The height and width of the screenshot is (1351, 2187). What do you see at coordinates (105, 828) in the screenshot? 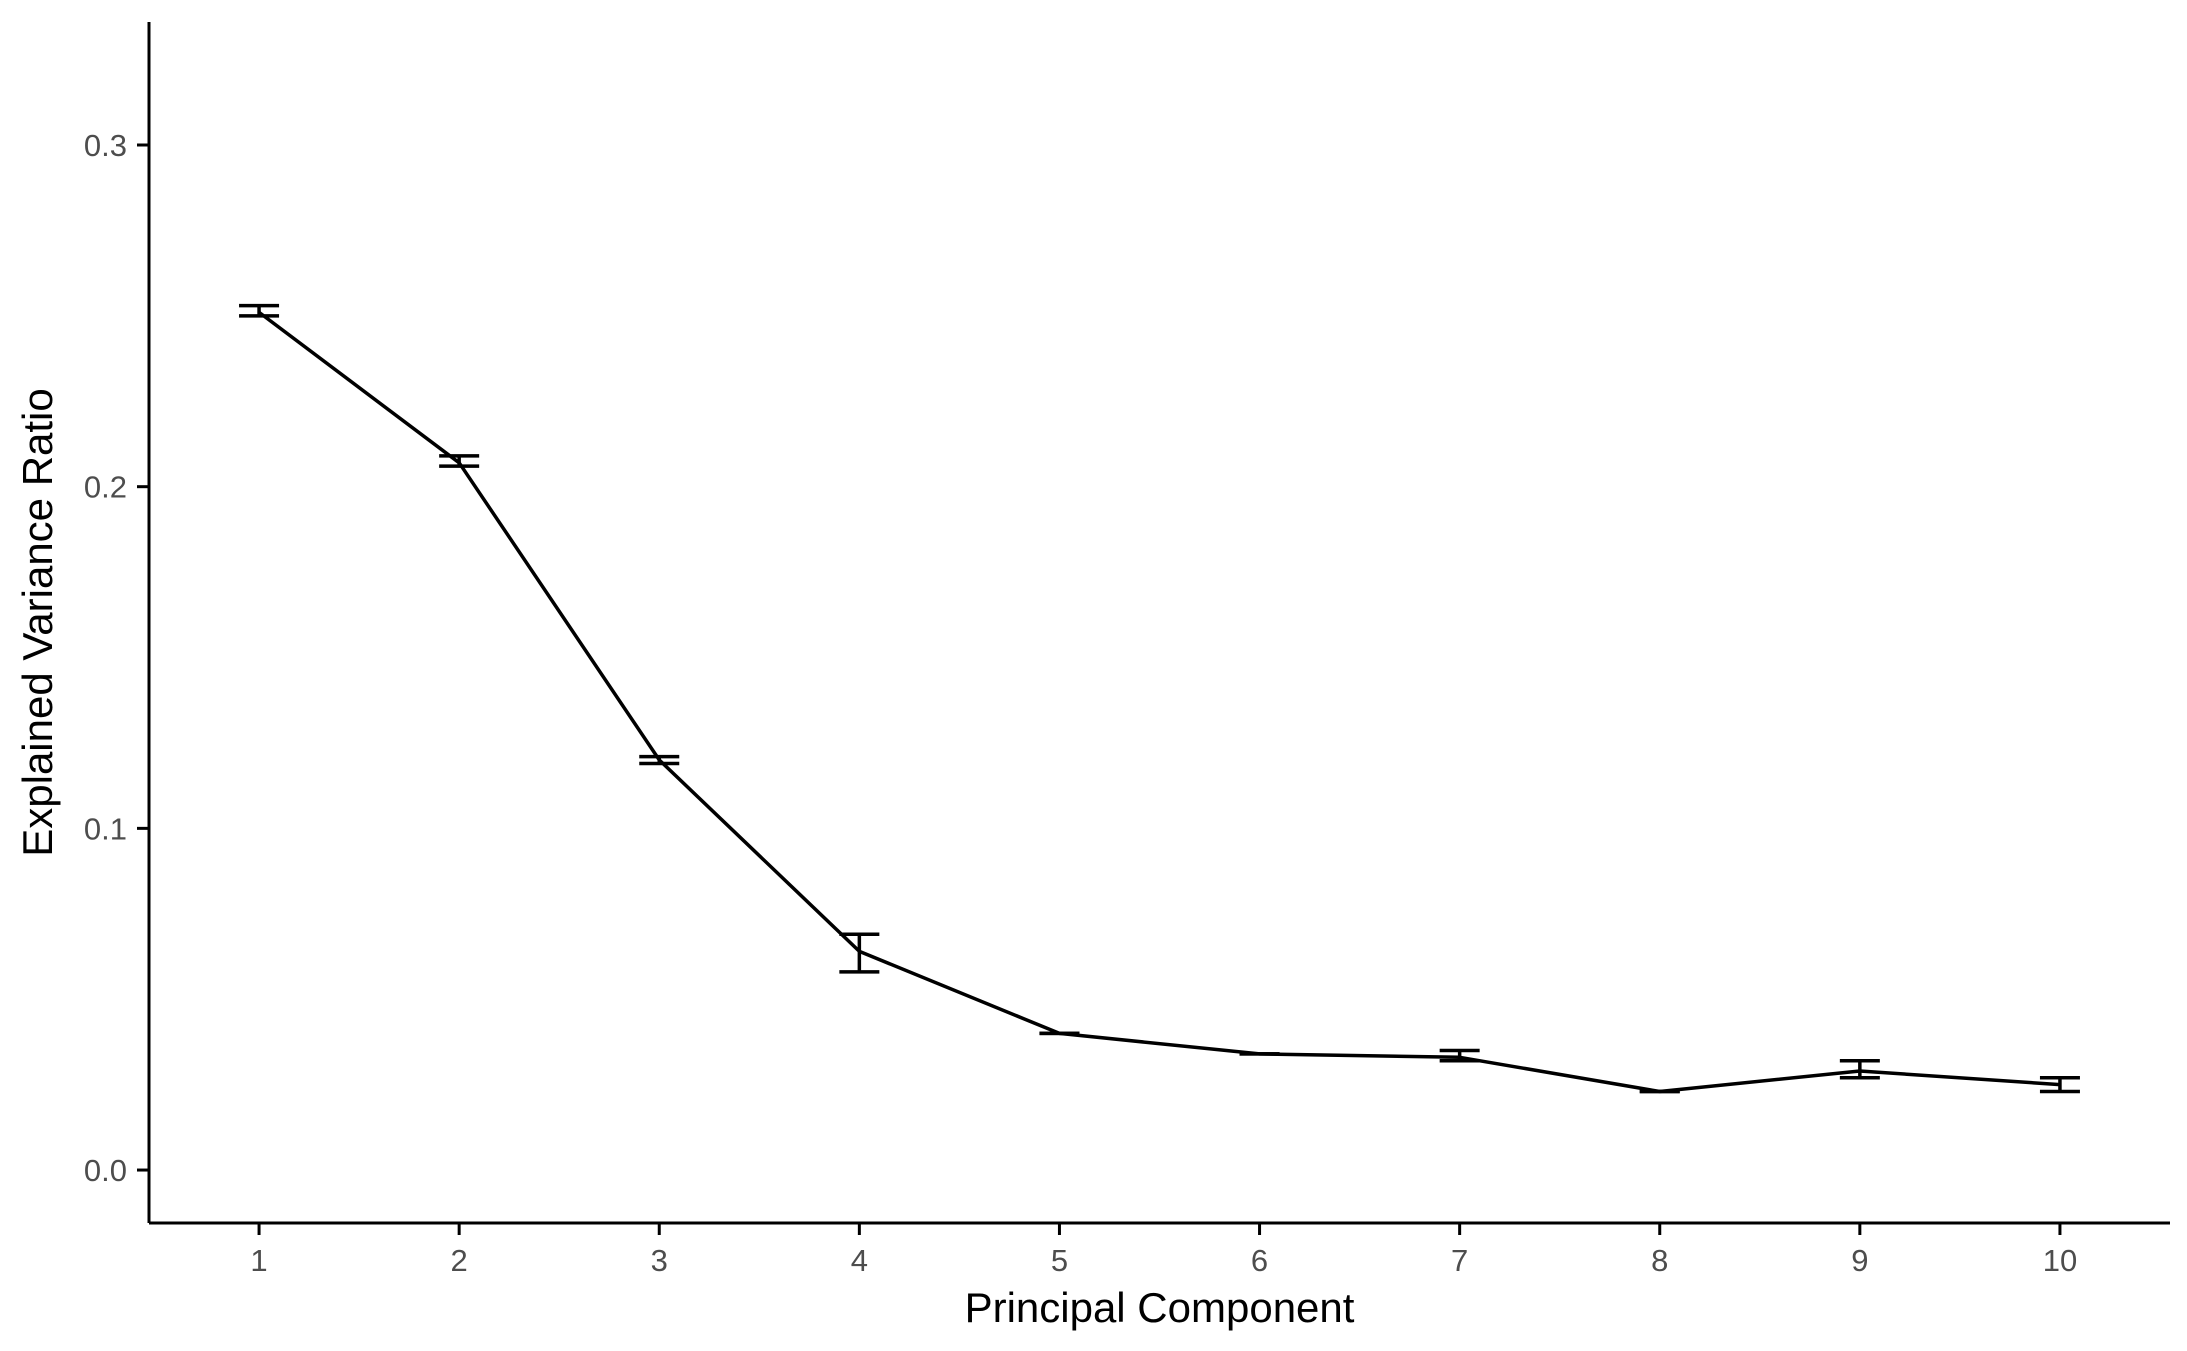
I see `y-tick-label: 0.1` at bounding box center [105, 828].